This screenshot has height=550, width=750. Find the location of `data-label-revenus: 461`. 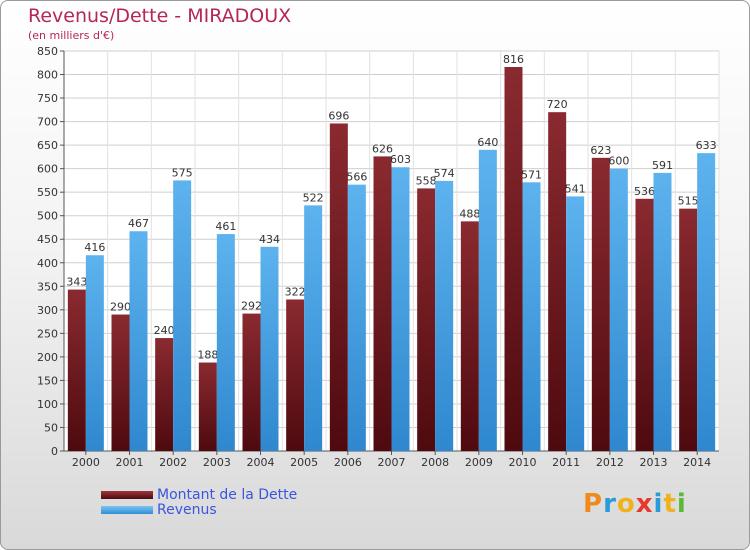

data-label-revenus: 461 is located at coordinates (225, 226).